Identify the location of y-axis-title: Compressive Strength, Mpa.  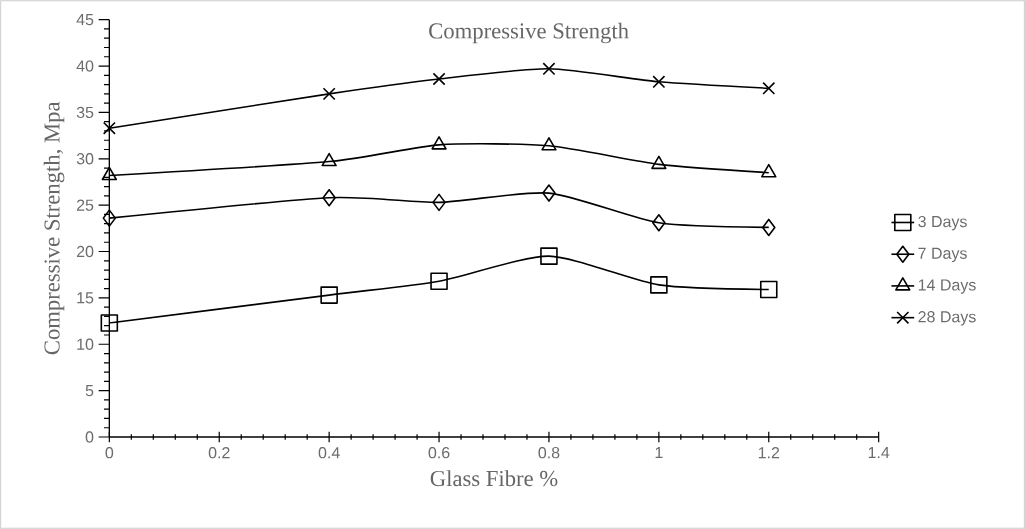
(54, 228).